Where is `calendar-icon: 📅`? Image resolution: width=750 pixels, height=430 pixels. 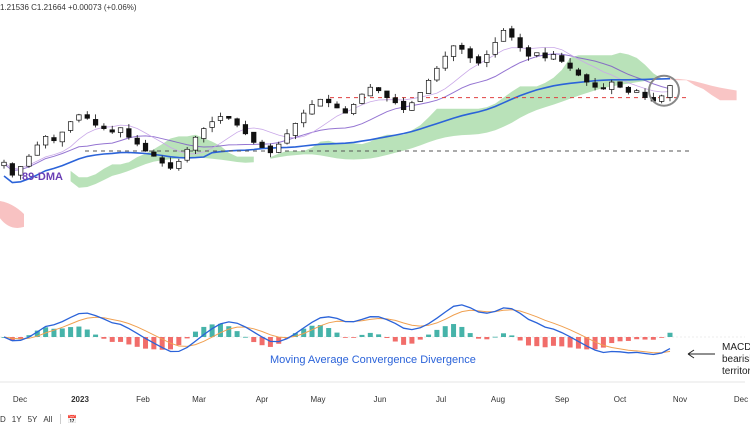
calendar-icon: 📅 is located at coordinates (72, 419).